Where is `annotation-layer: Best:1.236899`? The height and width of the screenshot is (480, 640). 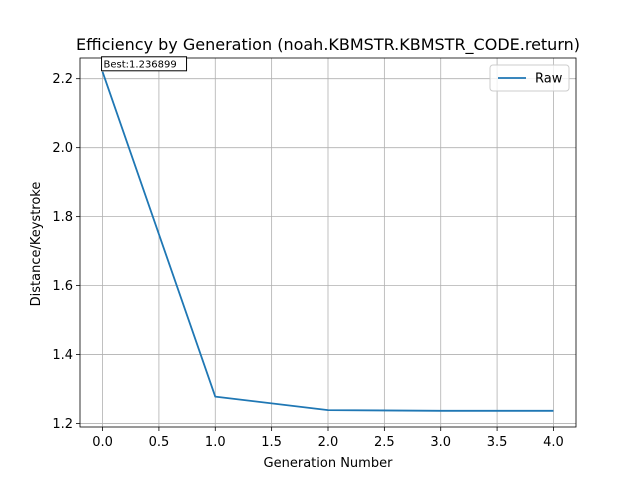
annotation-layer: Best:1.236899 is located at coordinates (144, 64).